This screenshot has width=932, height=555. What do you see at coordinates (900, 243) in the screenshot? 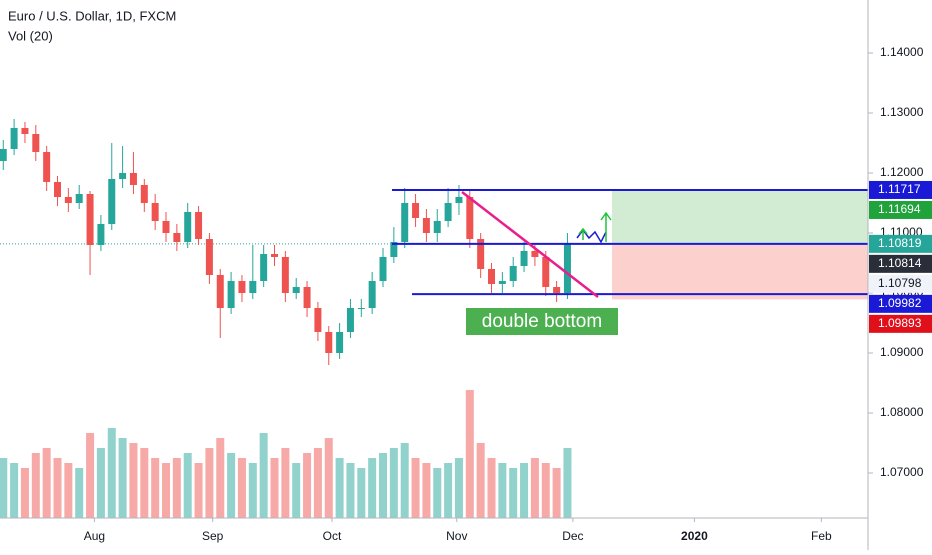
I see `price-label: 1.10819` at bounding box center [900, 243].